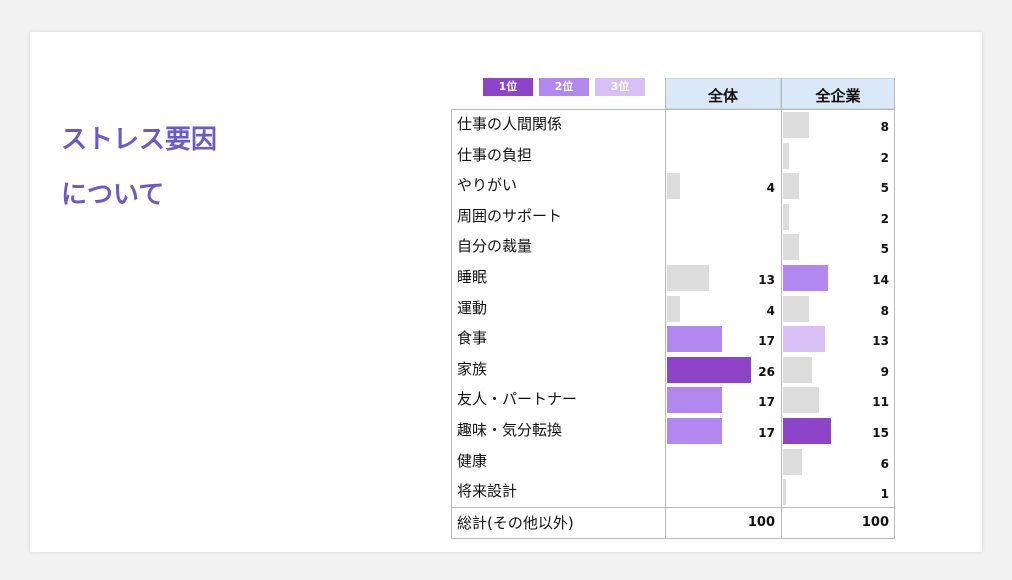 This screenshot has width=1012, height=580. What do you see at coordinates (510, 430) in the screenshot?
I see `row-label: 趣味・気分転換` at bounding box center [510, 430].